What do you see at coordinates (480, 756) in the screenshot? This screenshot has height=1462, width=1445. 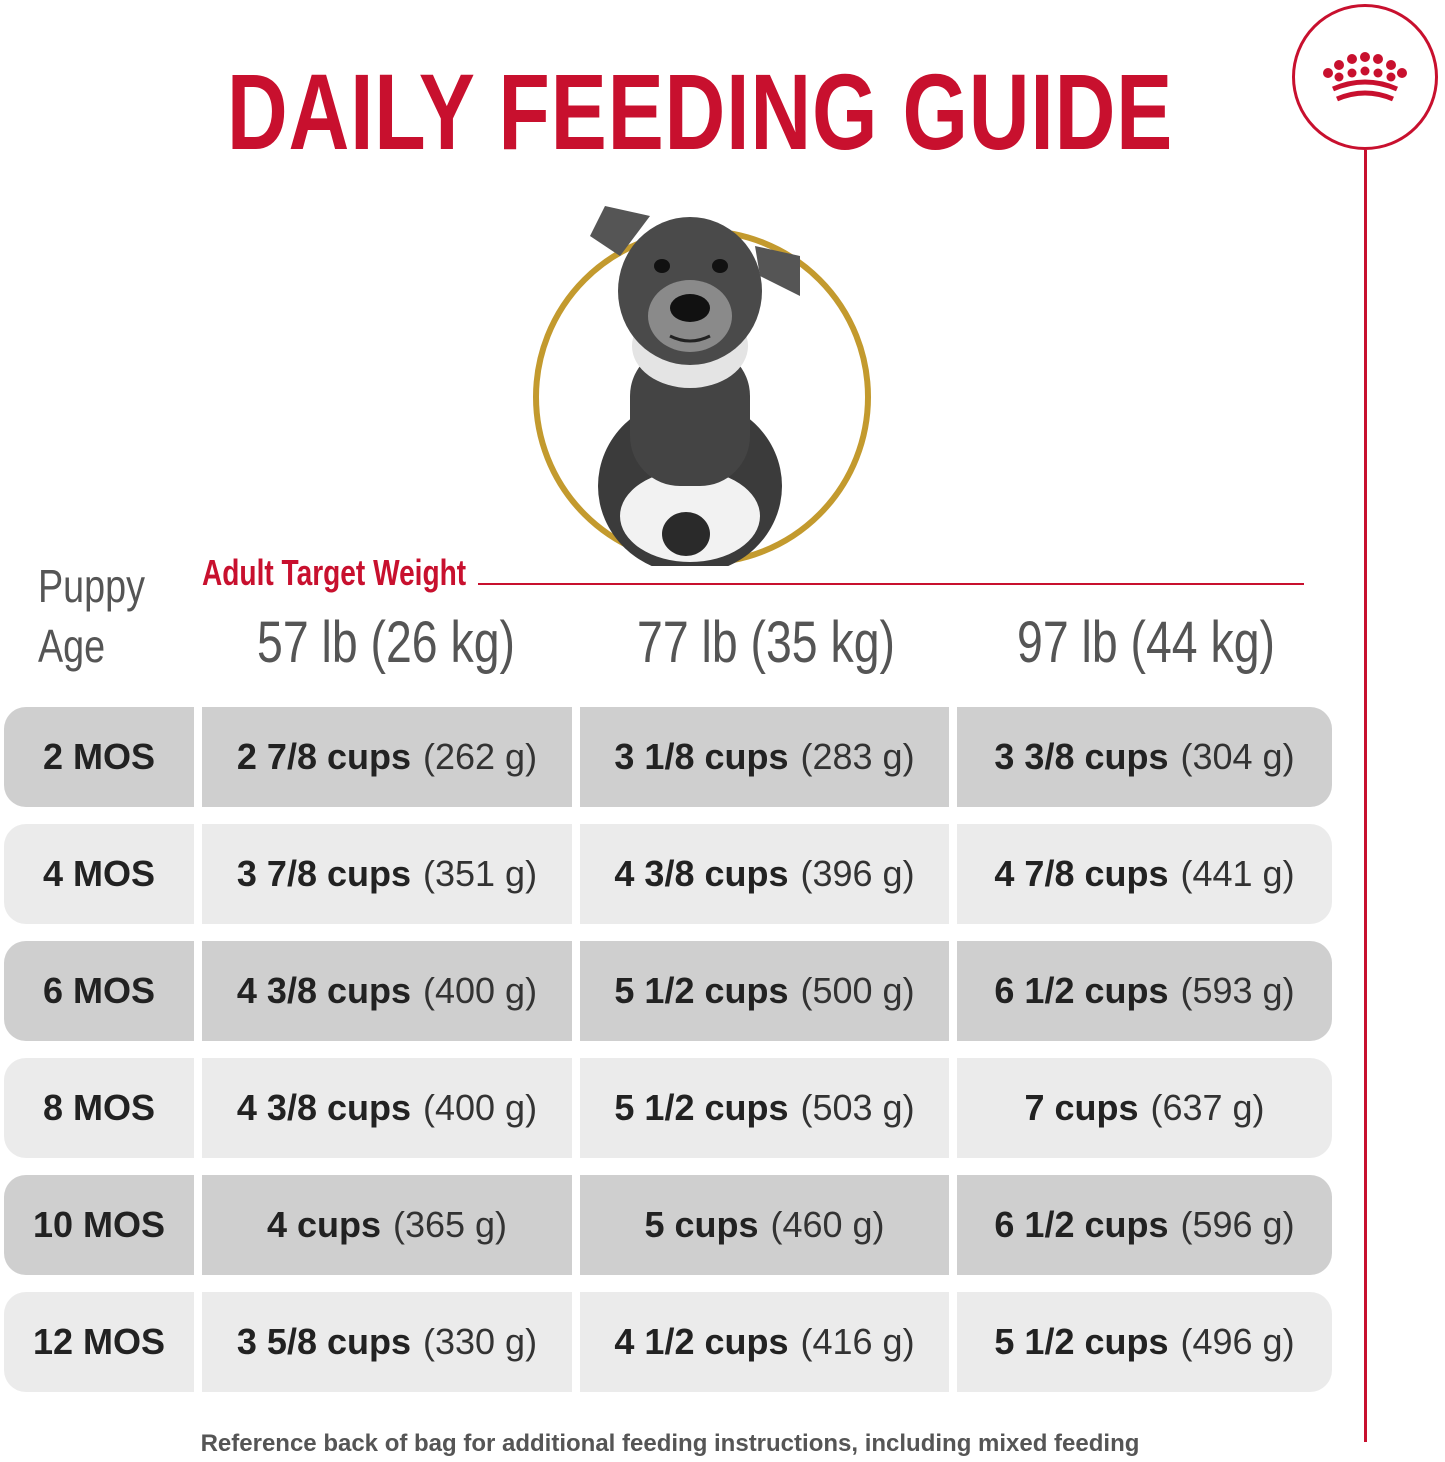 I see `grams-amount: (262 g)` at bounding box center [480, 756].